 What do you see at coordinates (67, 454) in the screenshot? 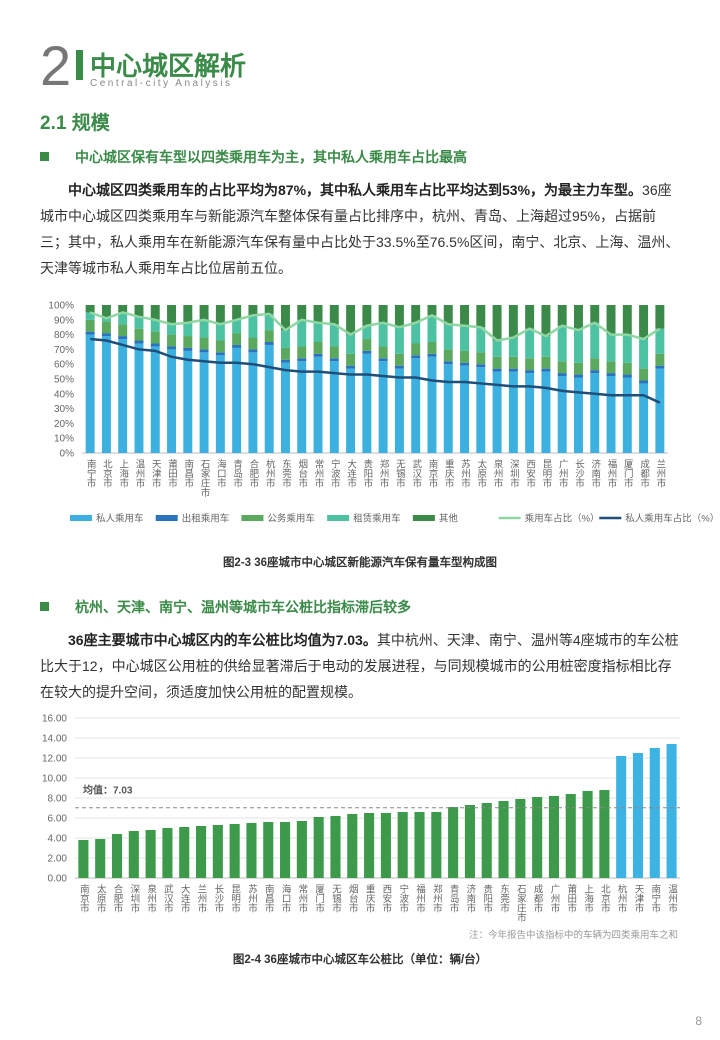
I see `y-tick-label: 0%` at bounding box center [67, 454].